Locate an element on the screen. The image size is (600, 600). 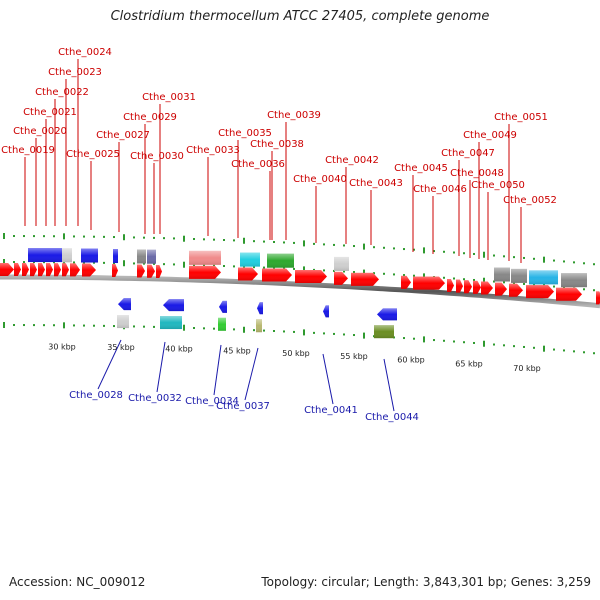
feature-blue_gene-shade is located at coordinates (45, 255).